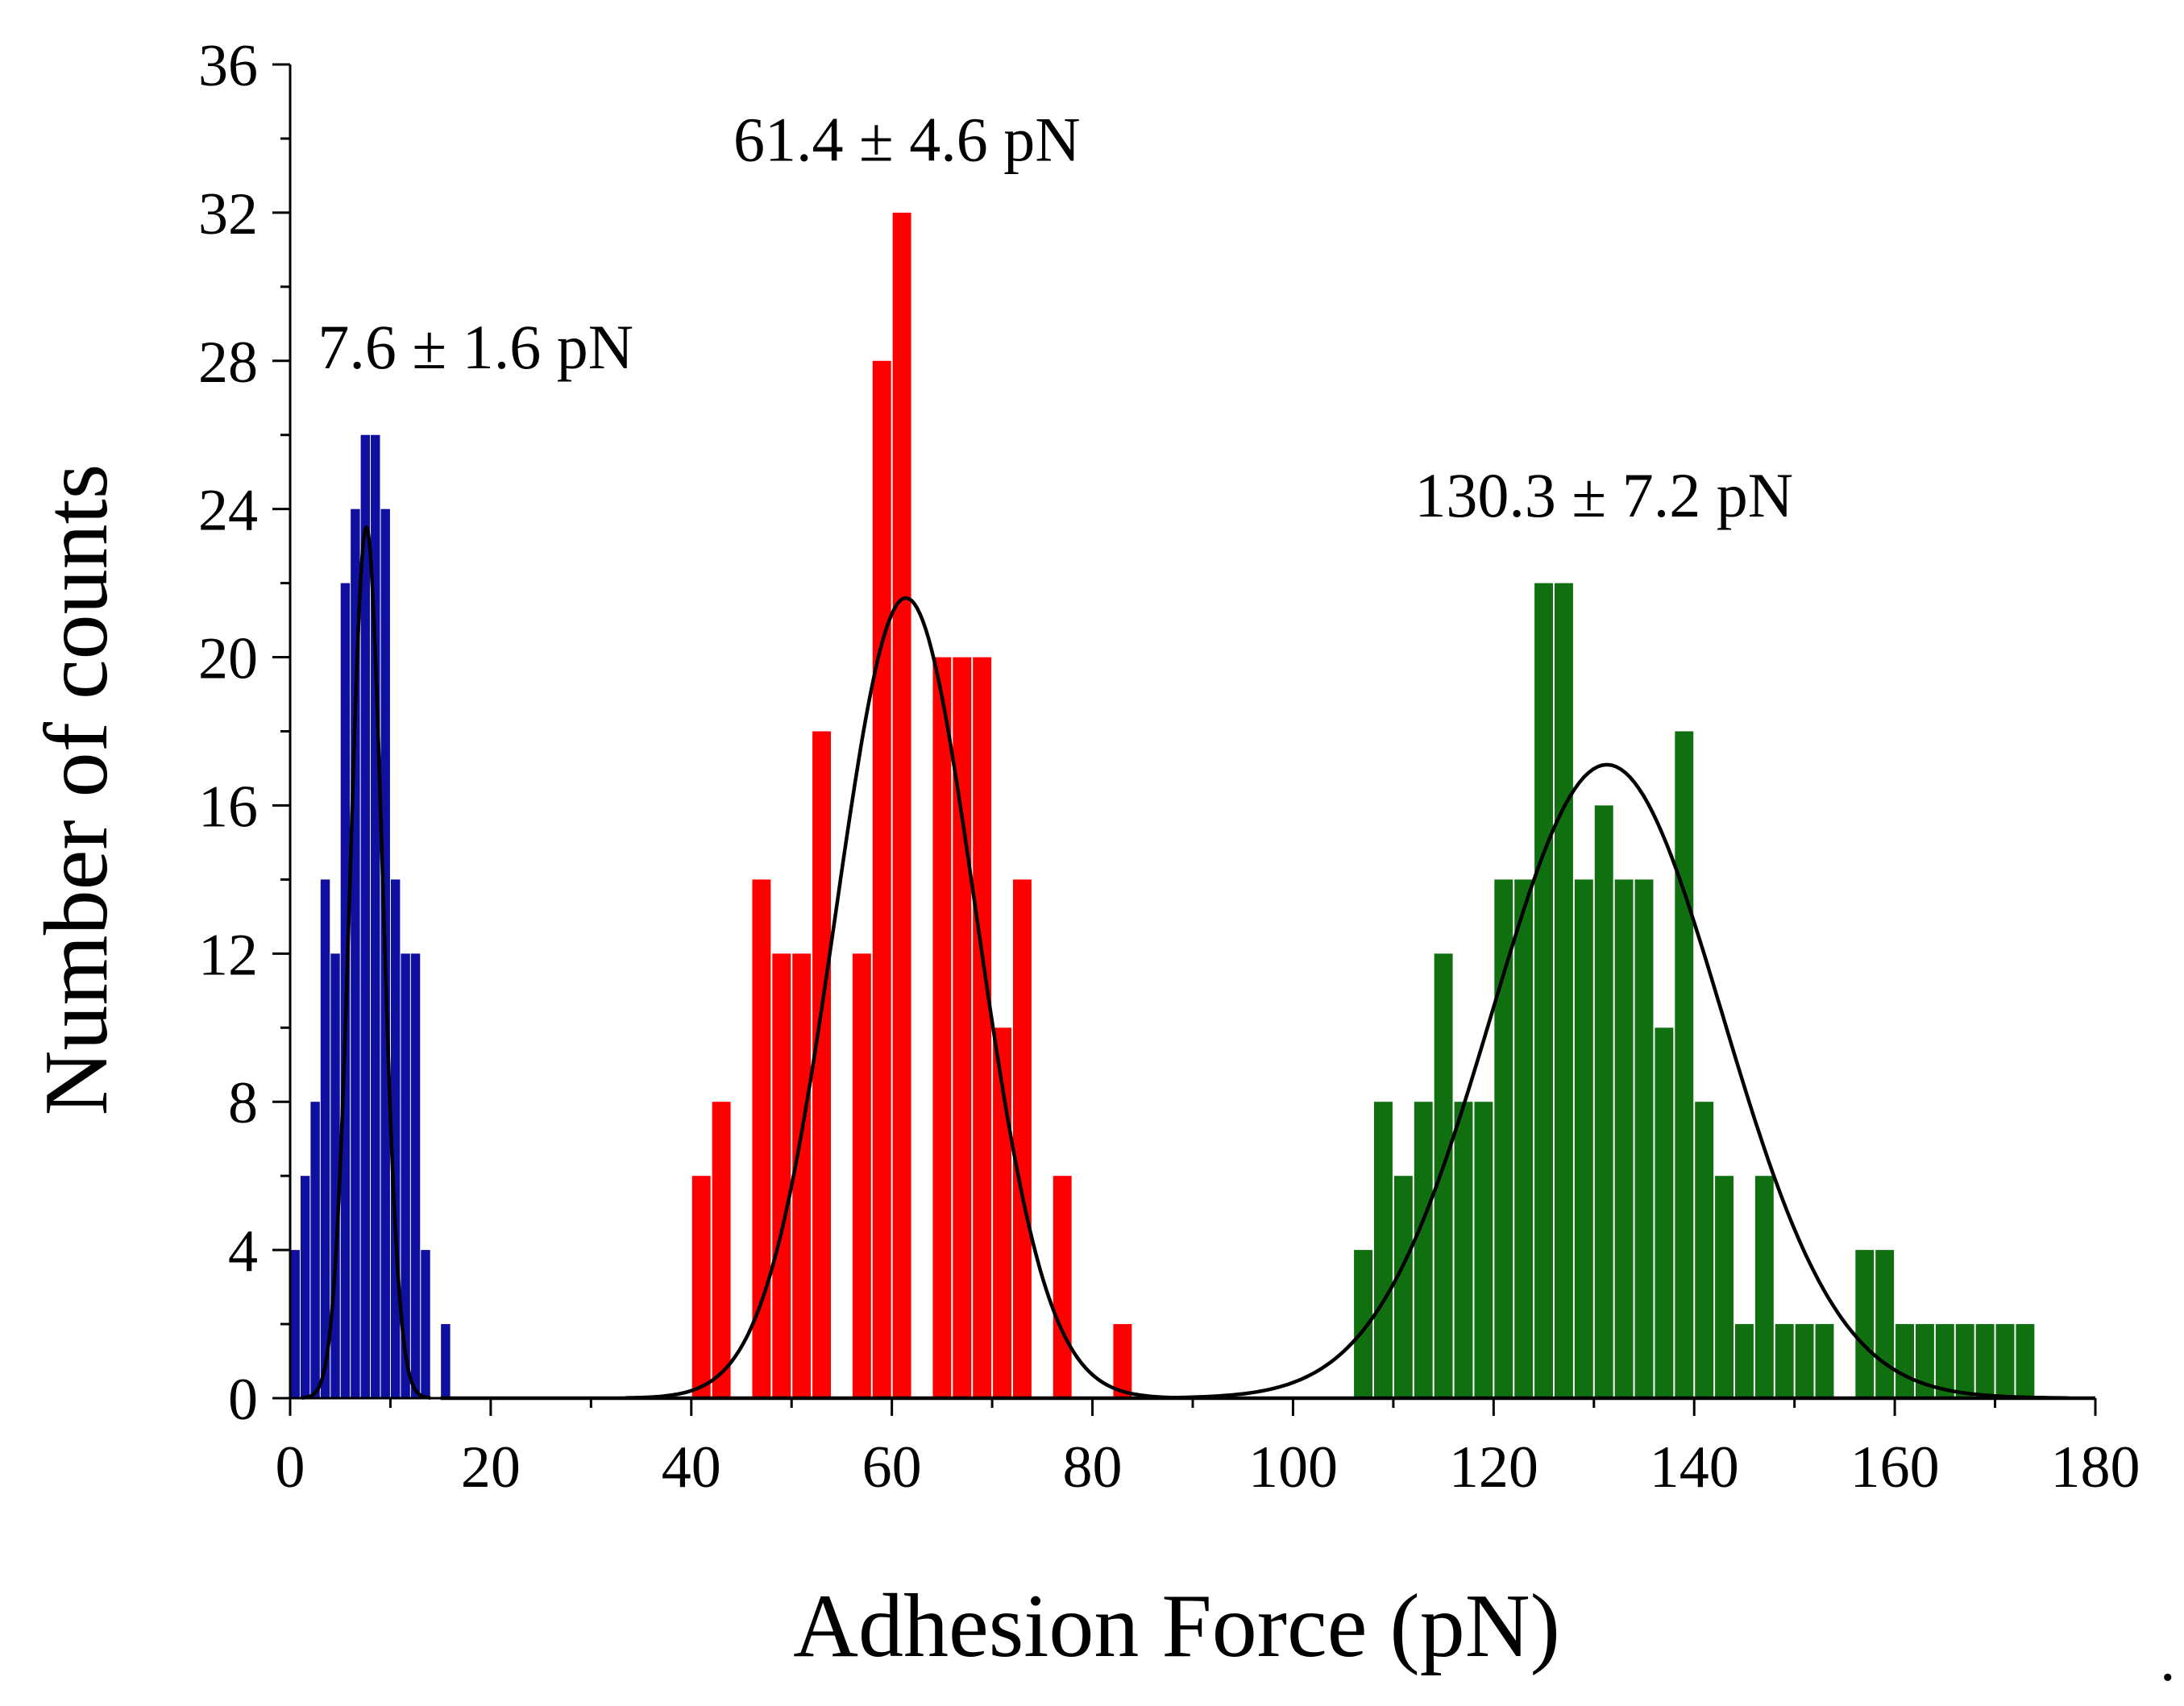 The width and height of the screenshot is (2184, 1706). Describe the element at coordinates (1503, 1138) in the screenshot. I see `bar-series3-bin8` at that location.